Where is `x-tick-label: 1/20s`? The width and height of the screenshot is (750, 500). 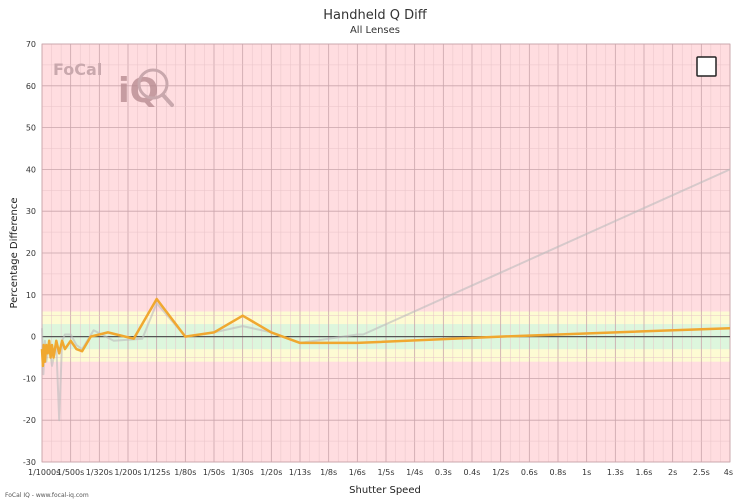 x-tick-label: 1/20s is located at coordinates (271, 472).